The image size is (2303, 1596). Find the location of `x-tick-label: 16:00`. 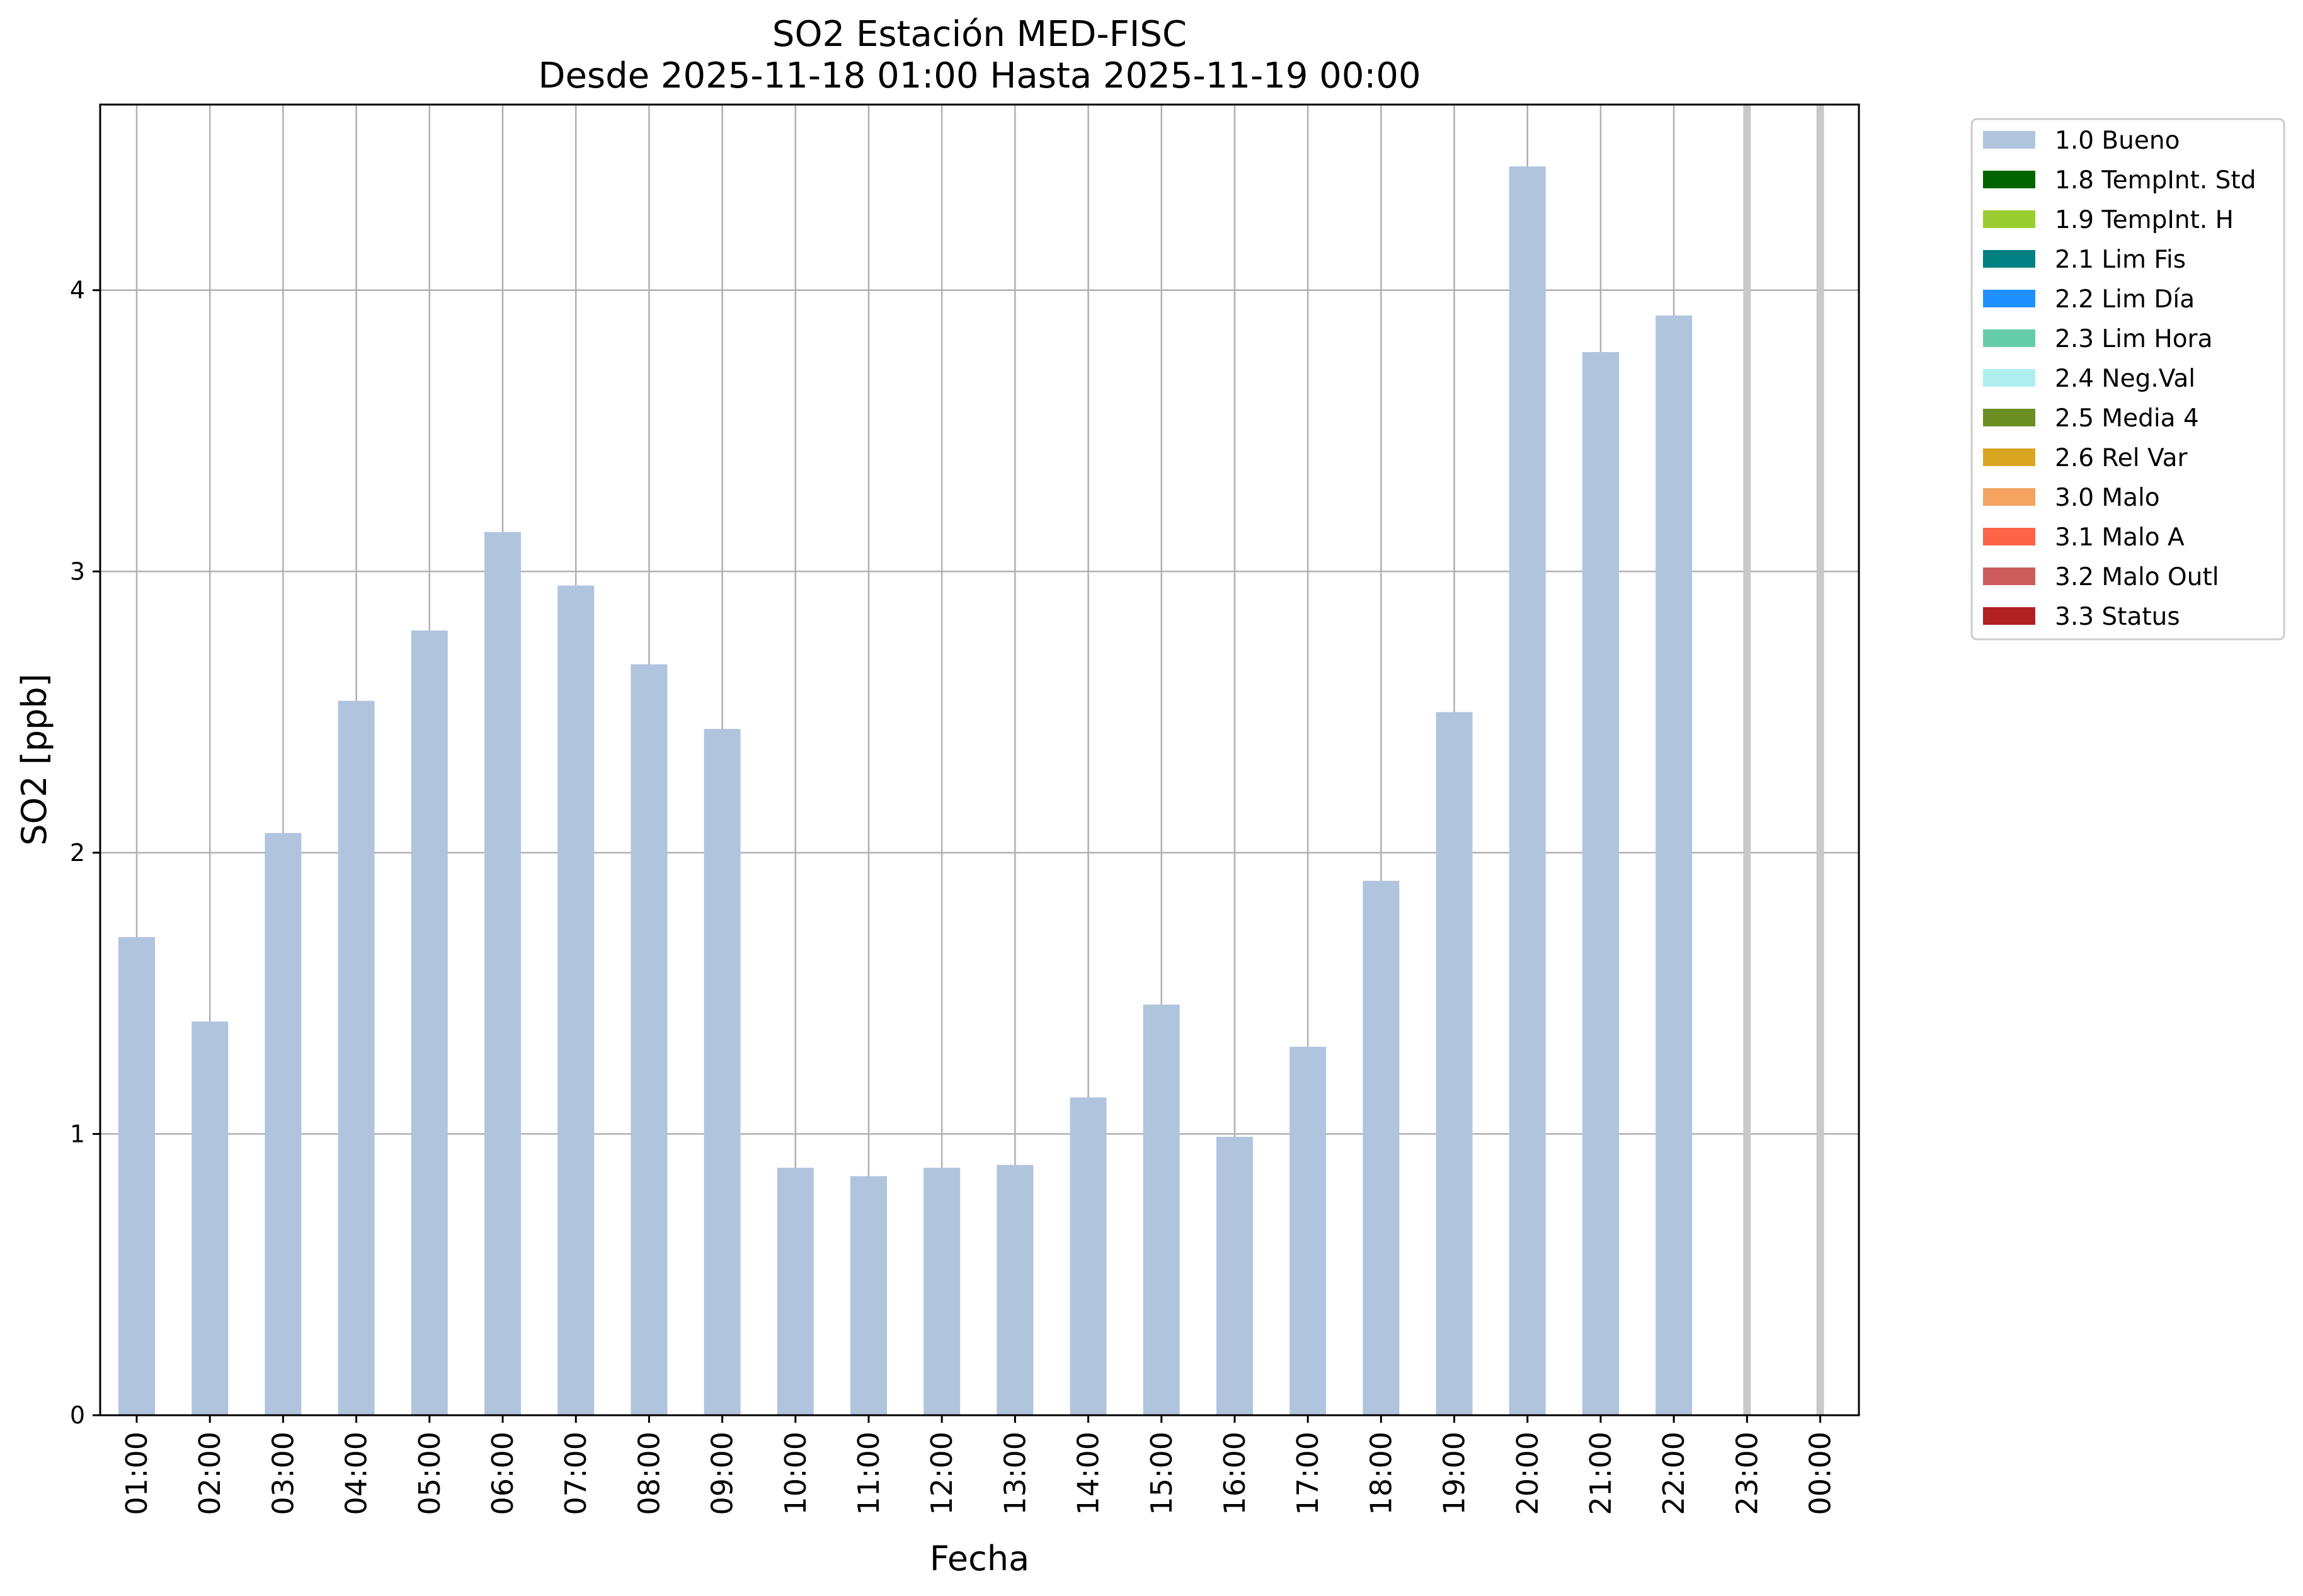

x-tick-label: 16:00 is located at coordinates (1235, 1473).